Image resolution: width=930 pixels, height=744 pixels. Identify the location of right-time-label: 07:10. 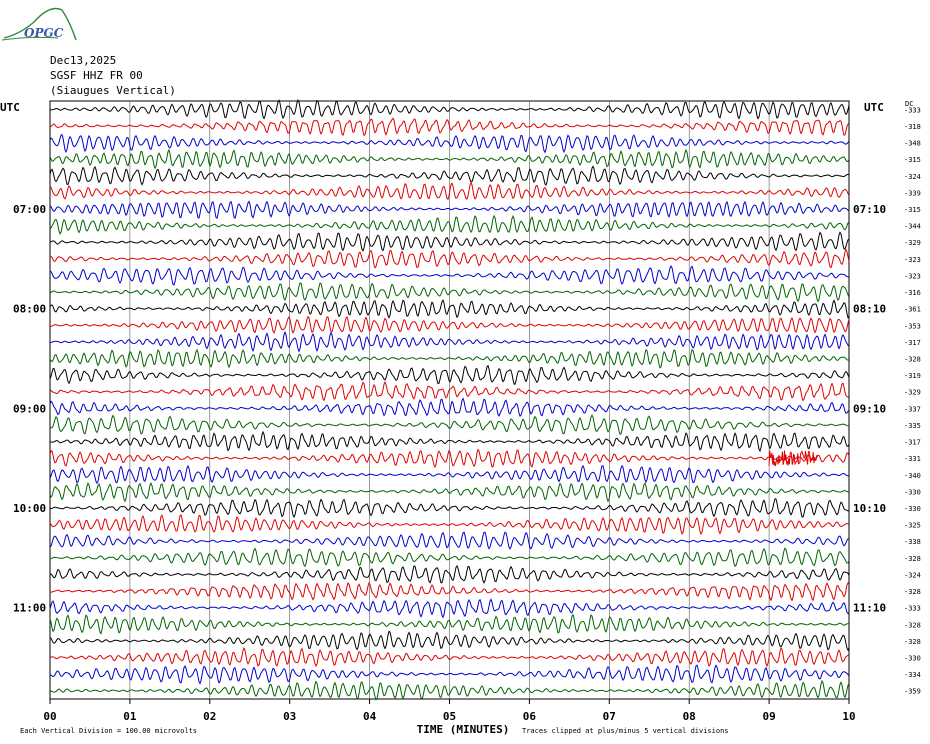
(869, 209).